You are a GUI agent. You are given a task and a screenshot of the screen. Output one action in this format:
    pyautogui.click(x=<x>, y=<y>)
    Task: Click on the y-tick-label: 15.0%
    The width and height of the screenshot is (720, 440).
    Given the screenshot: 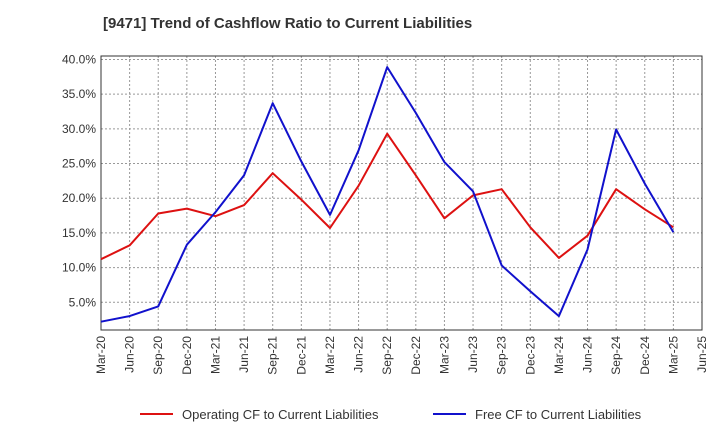 What is the action you would take?
    pyautogui.click(x=79, y=233)
    